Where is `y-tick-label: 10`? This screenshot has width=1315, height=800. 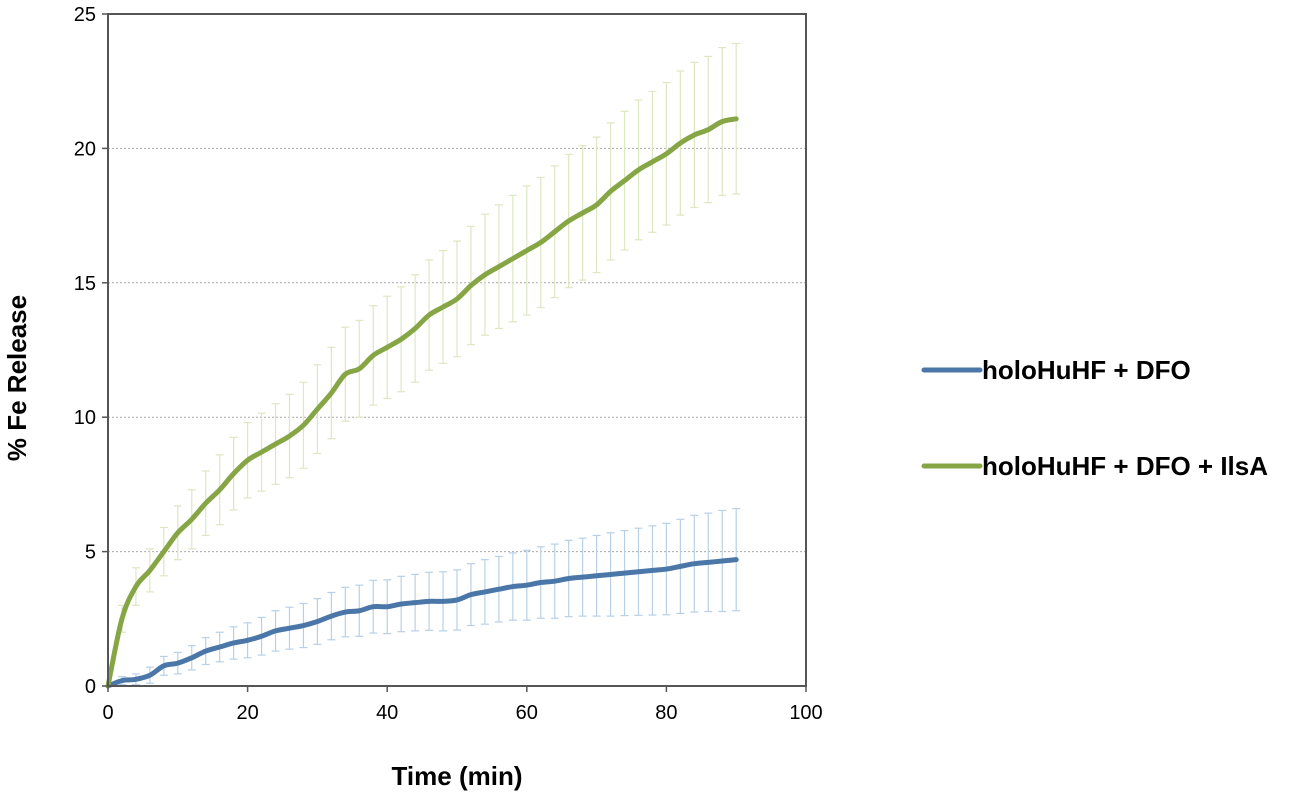 y-tick-label: 10 is located at coordinates (85, 418).